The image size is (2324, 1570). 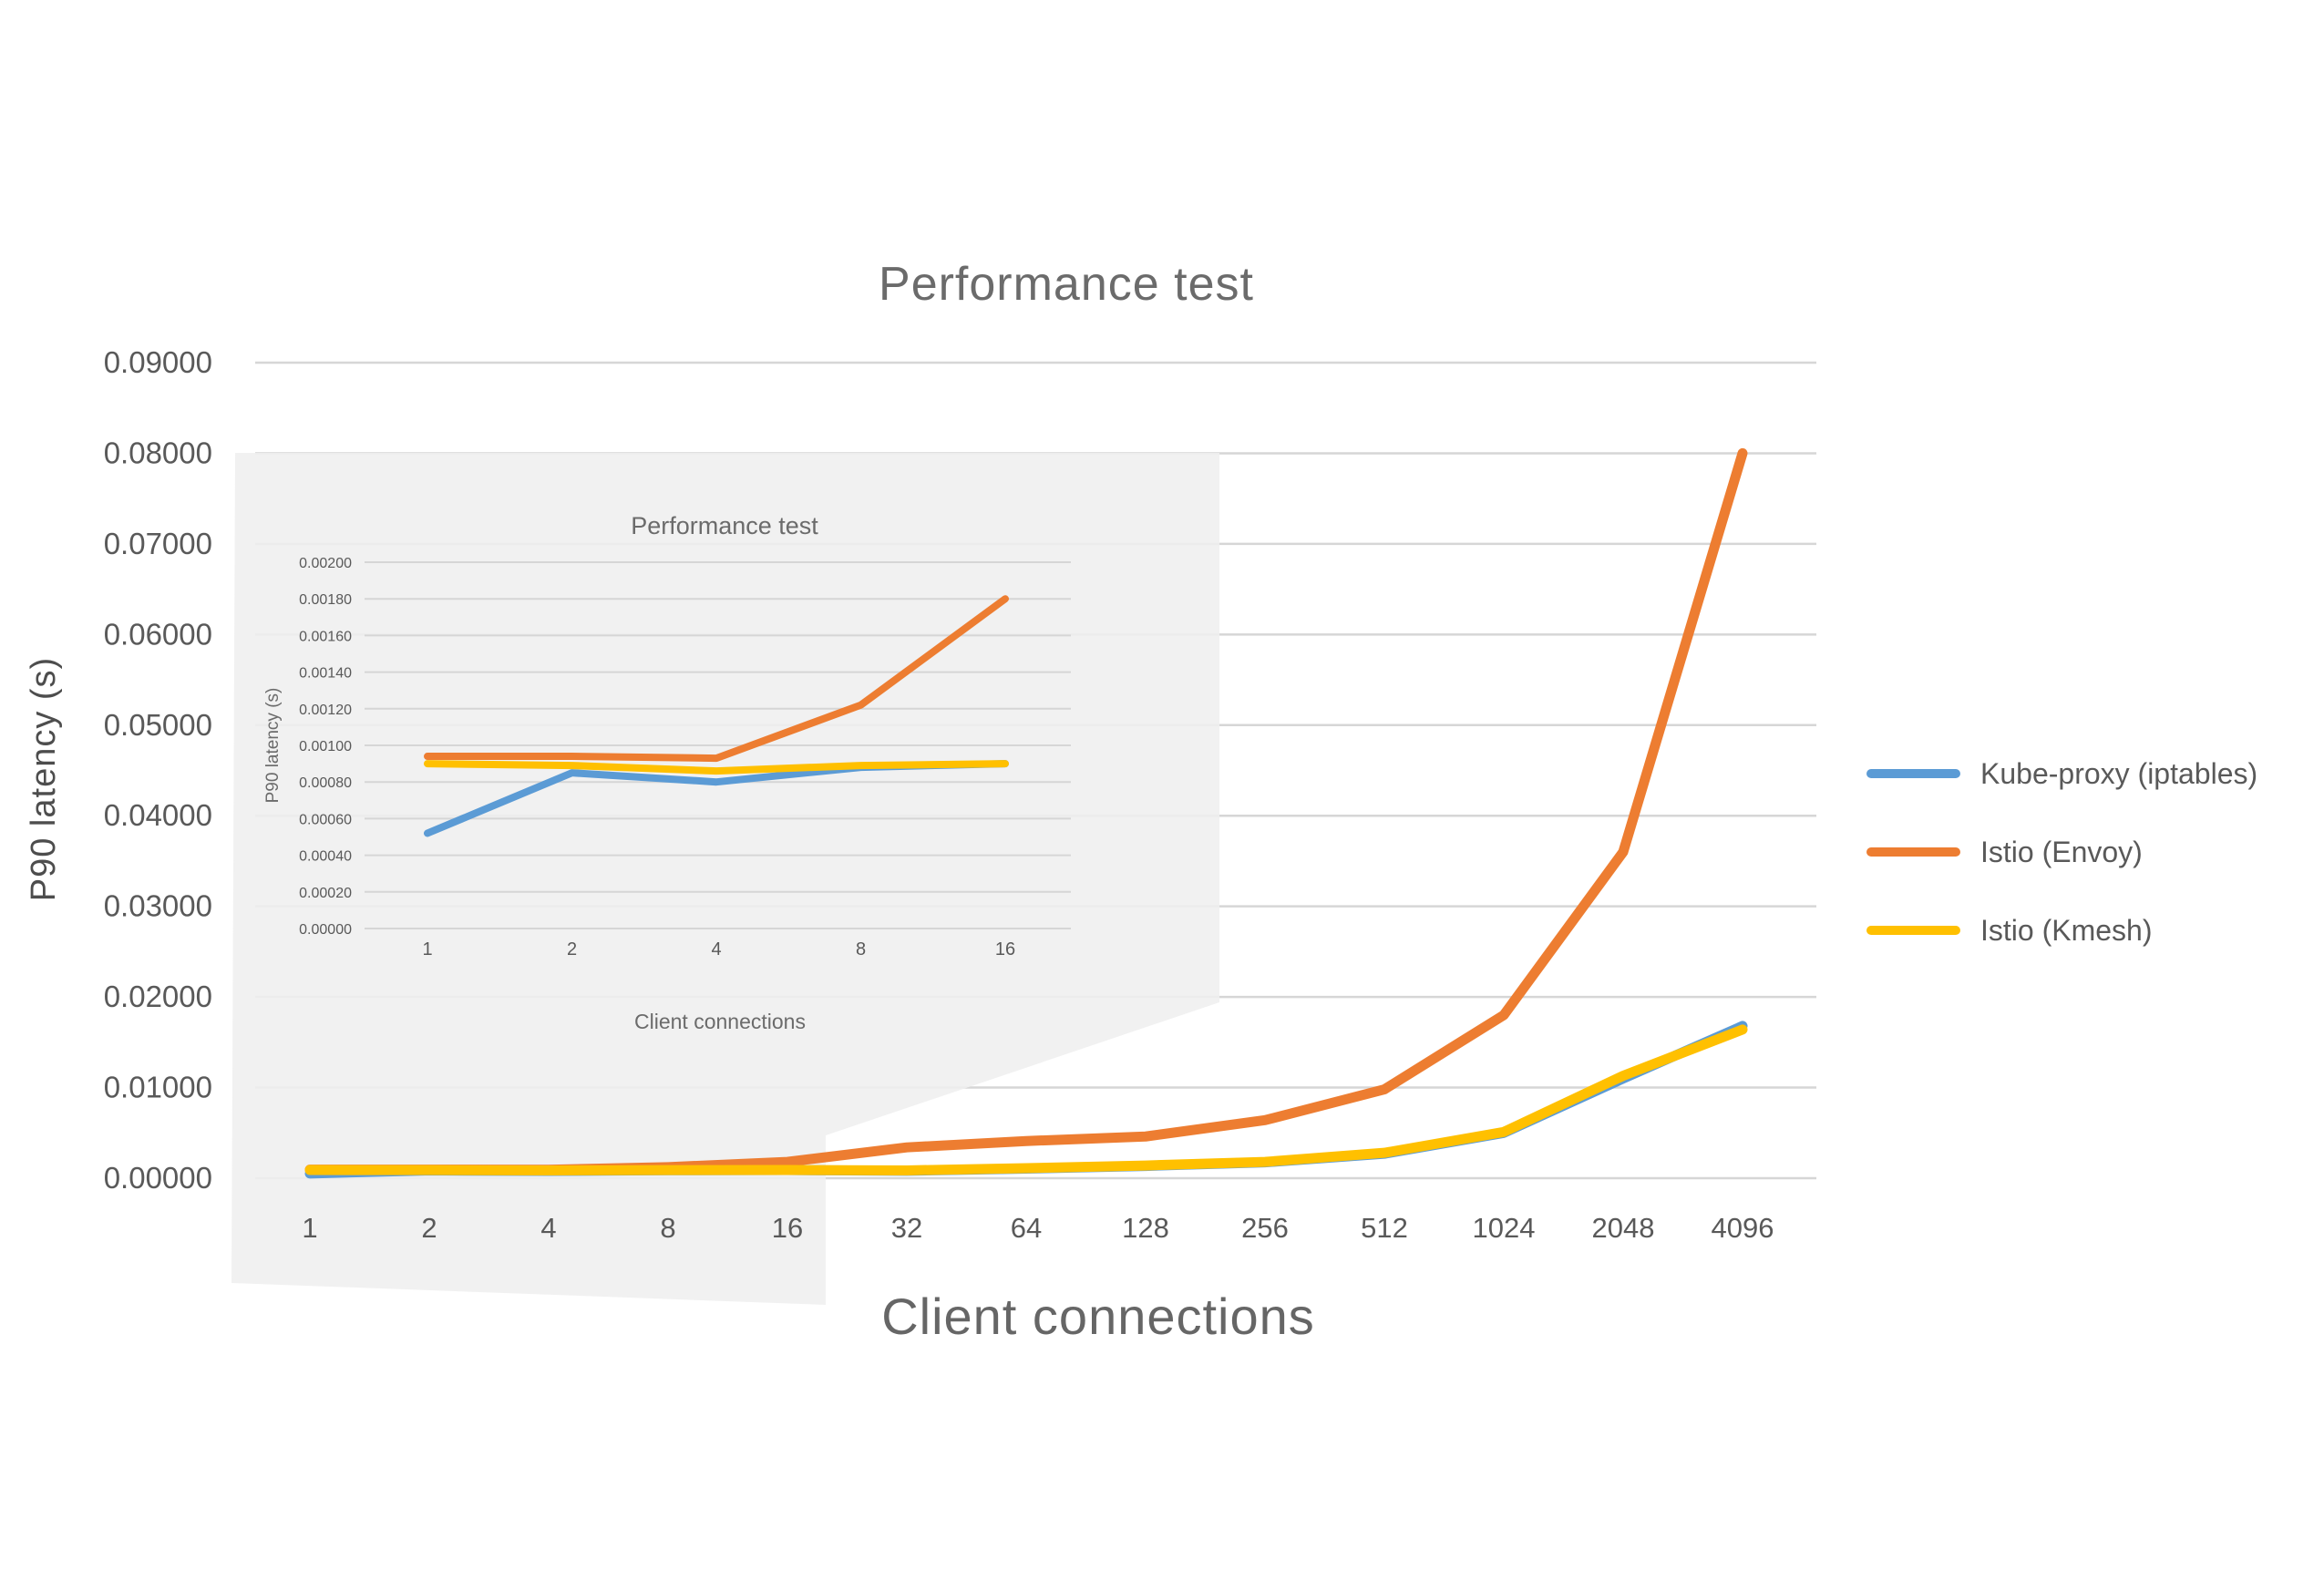 I want to click on chart-title: Performance test, so click(x=1066, y=284).